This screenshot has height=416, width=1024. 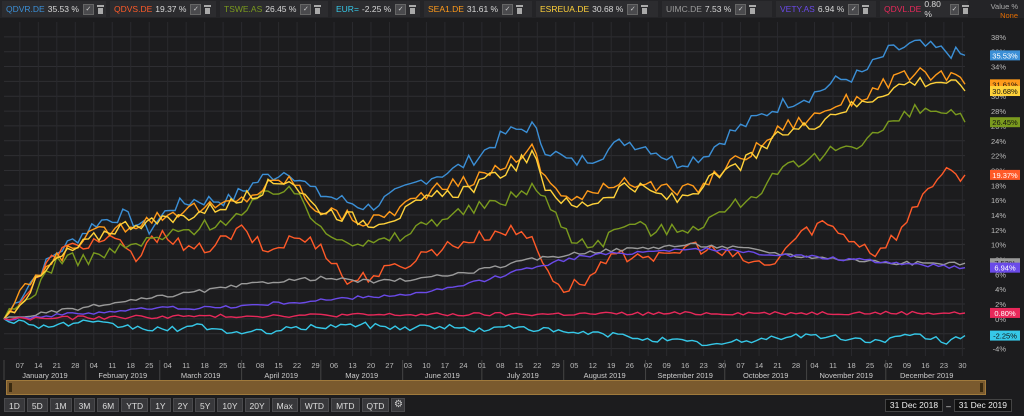 What do you see at coordinates (442, 375) in the screenshot?
I see `month-label: June 2019` at bounding box center [442, 375].